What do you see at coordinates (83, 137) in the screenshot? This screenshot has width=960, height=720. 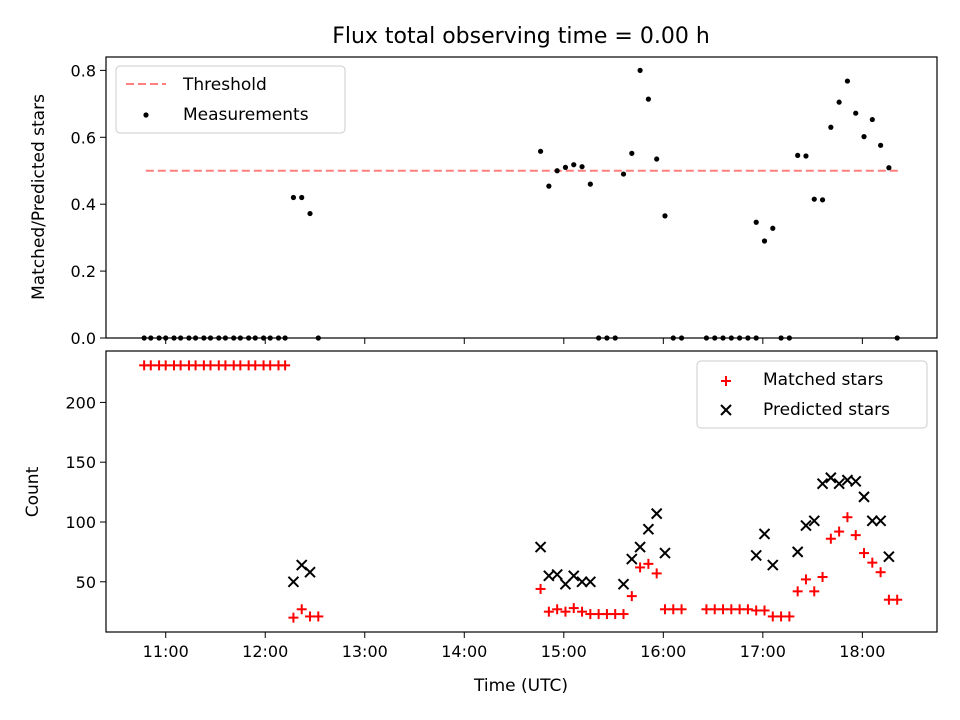 I see `top-y-tick-label: 0.6` at bounding box center [83, 137].